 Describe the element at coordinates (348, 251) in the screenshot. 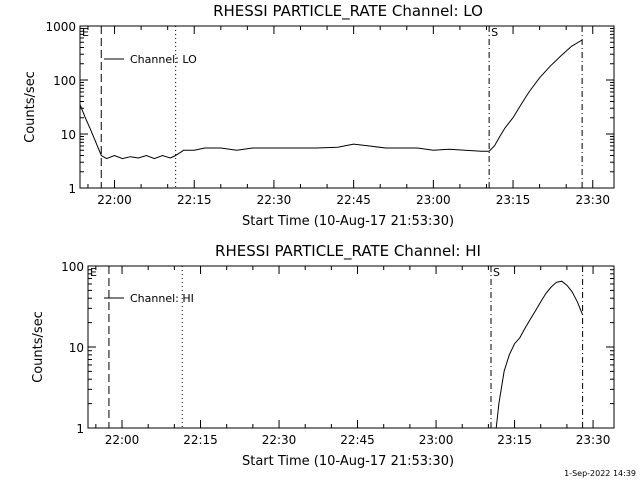

I see `chart-title-hi: RHESSI PARTICLE_RATE Channel: HI` at that location.